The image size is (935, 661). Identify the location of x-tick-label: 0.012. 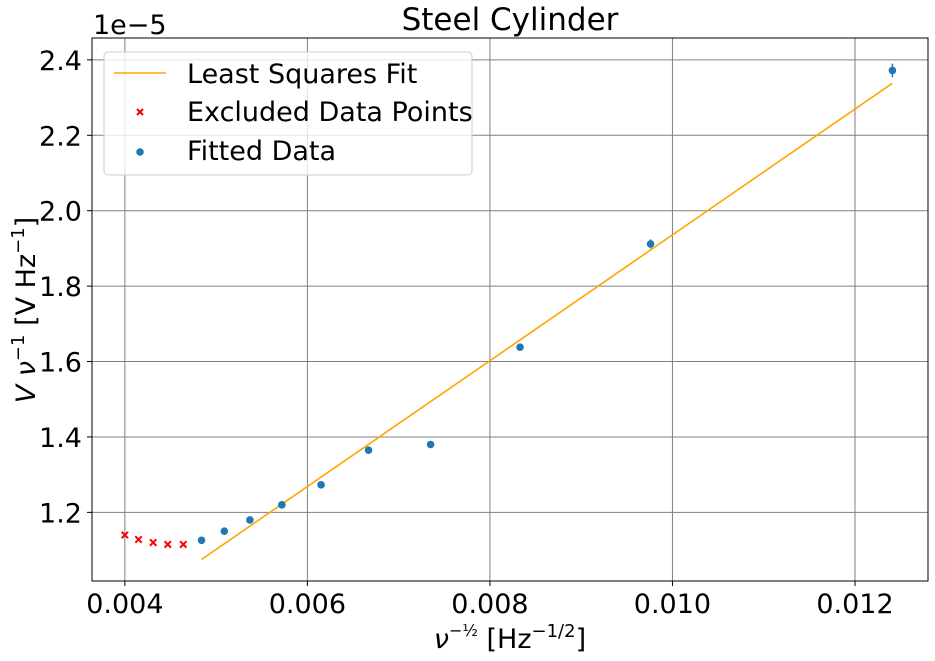
(854, 604).